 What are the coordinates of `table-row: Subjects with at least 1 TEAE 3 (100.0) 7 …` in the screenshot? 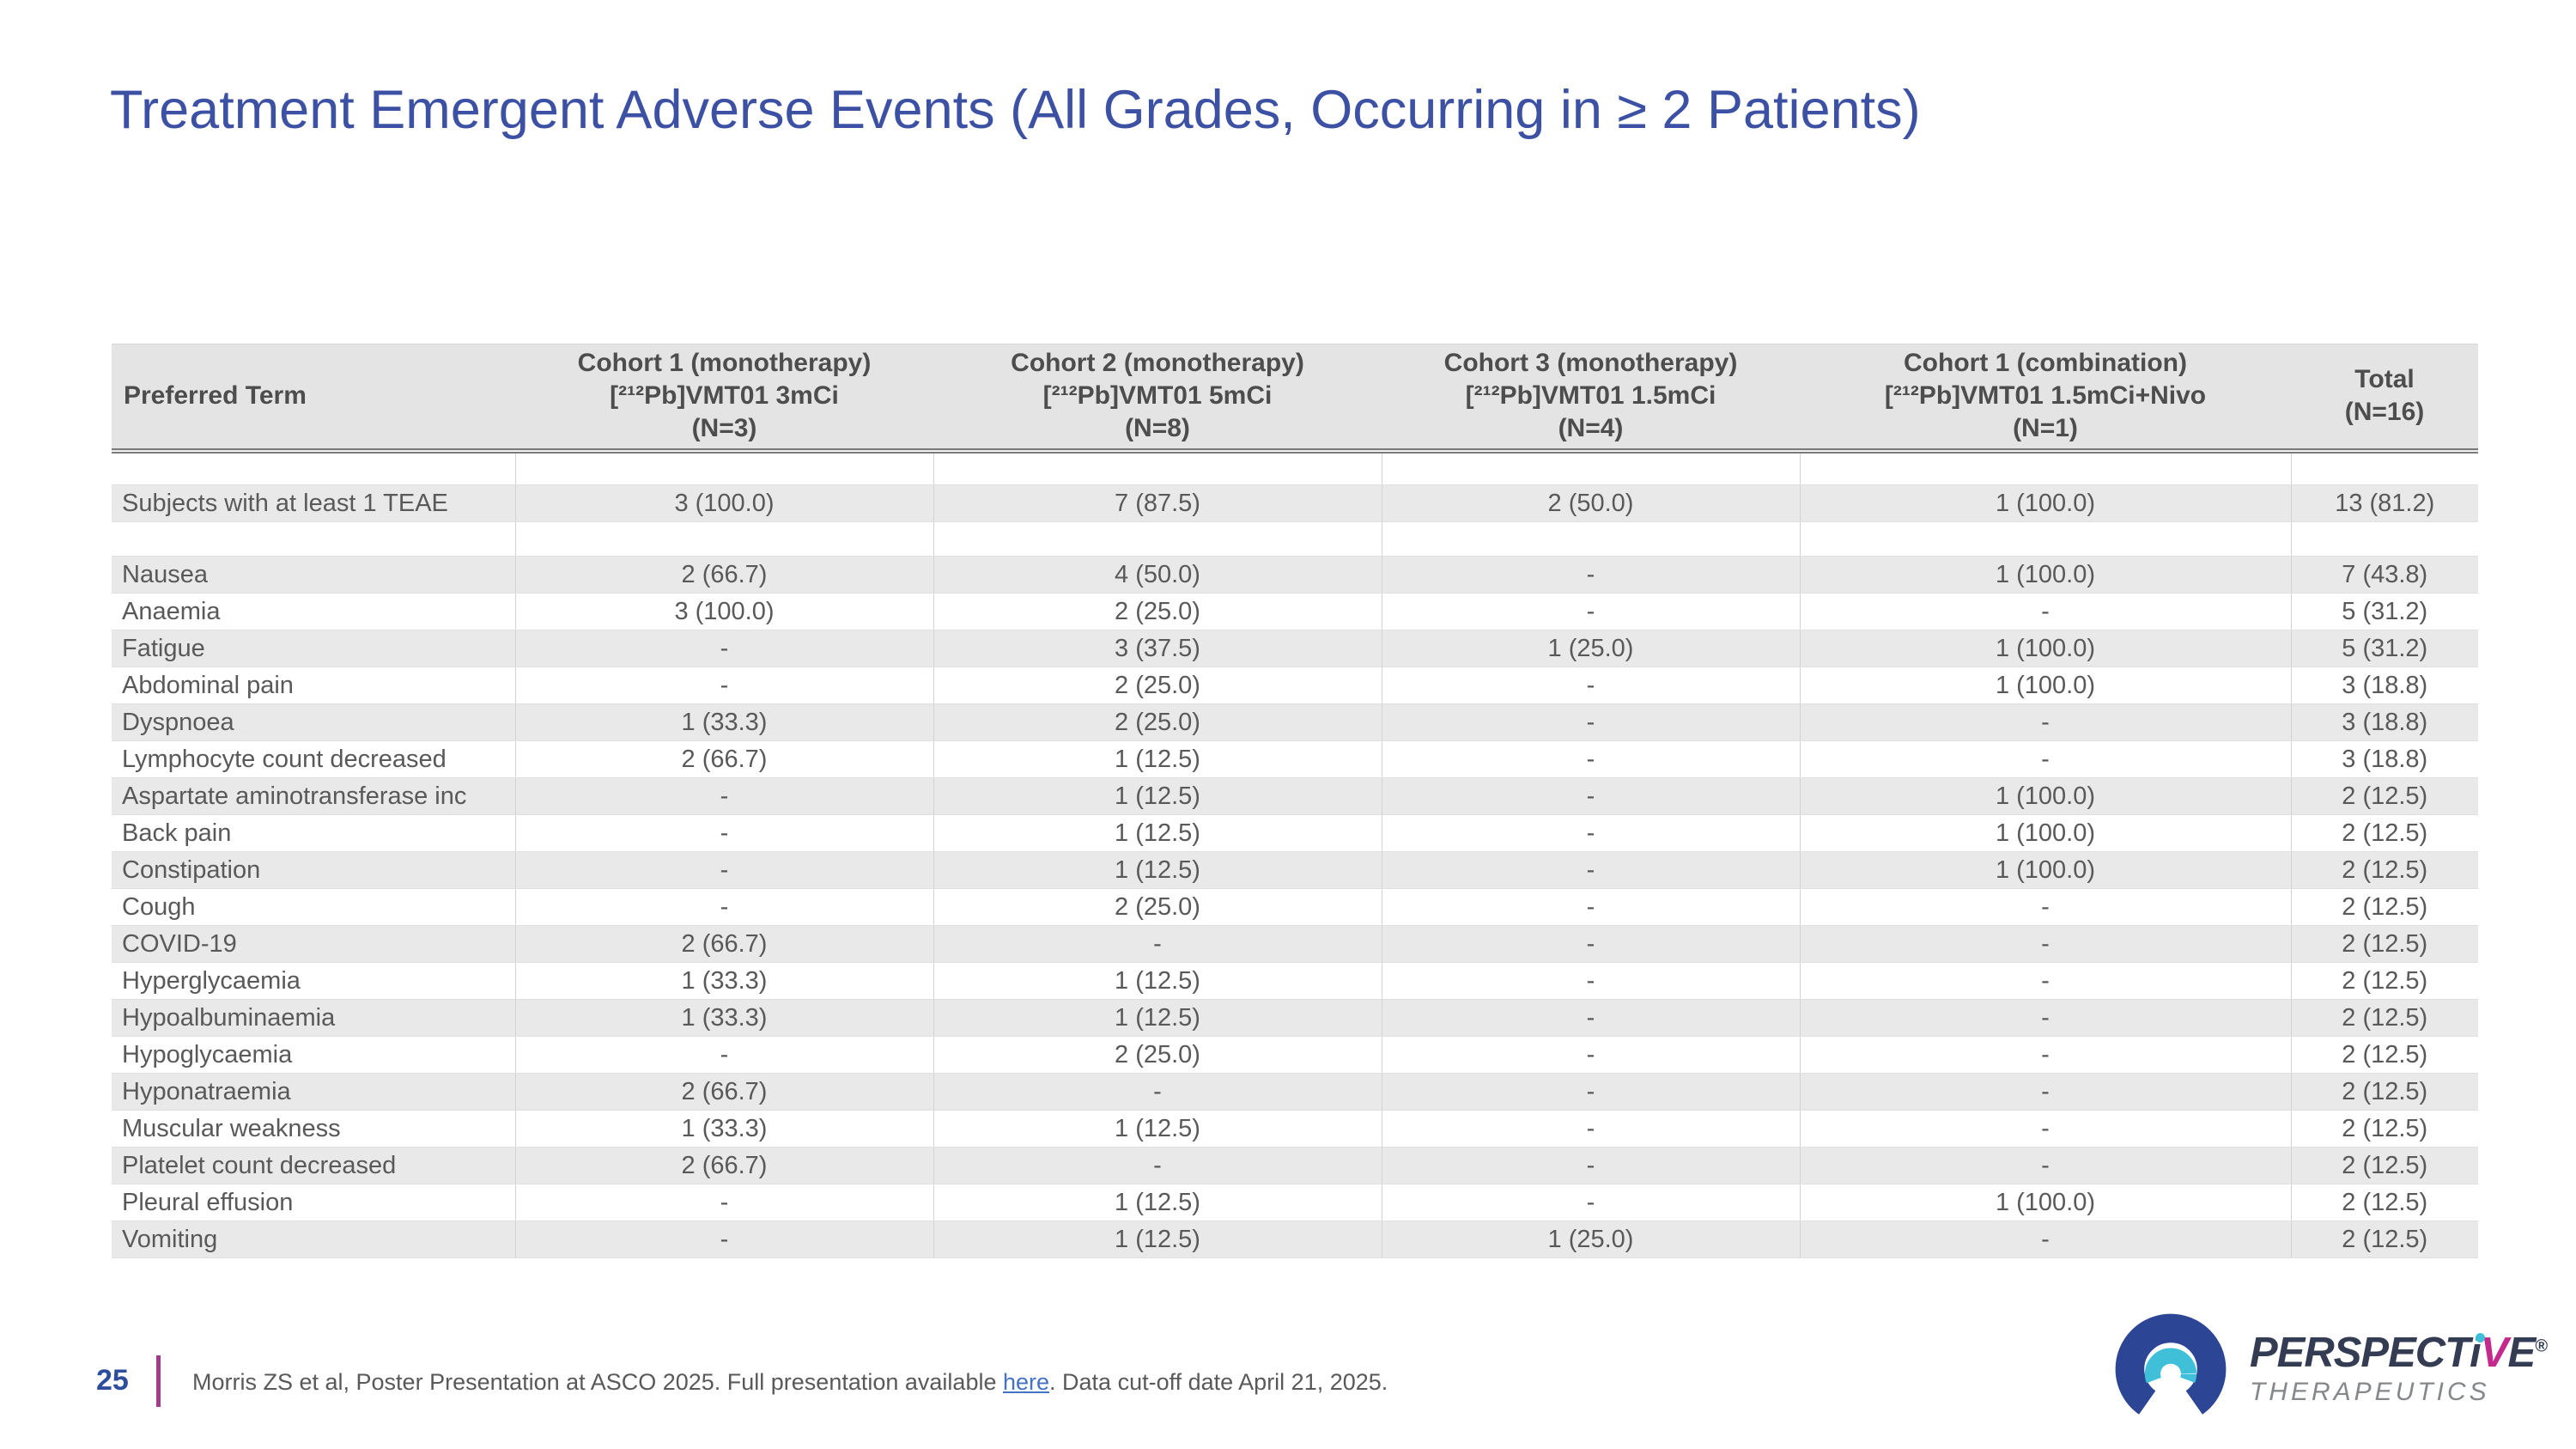 It's located at (1295, 503).